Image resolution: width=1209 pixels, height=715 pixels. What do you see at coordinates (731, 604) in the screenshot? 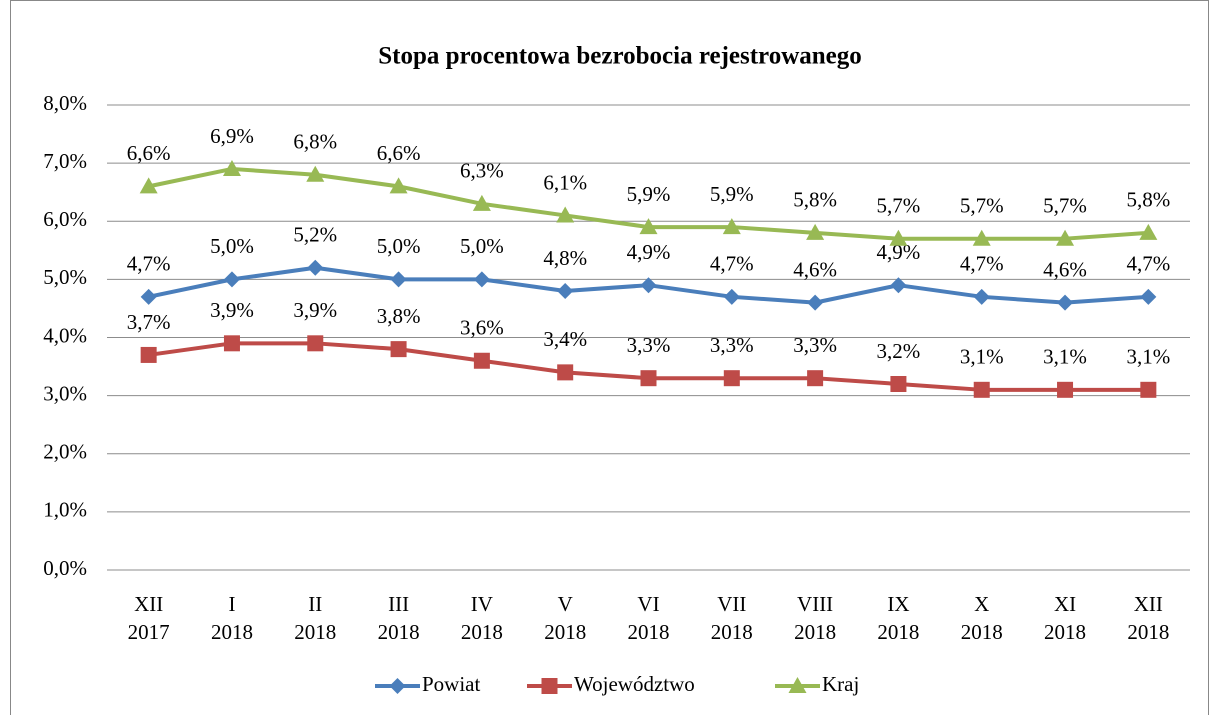
I see `x-tick-label: VII` at bounding box center [731, 604].